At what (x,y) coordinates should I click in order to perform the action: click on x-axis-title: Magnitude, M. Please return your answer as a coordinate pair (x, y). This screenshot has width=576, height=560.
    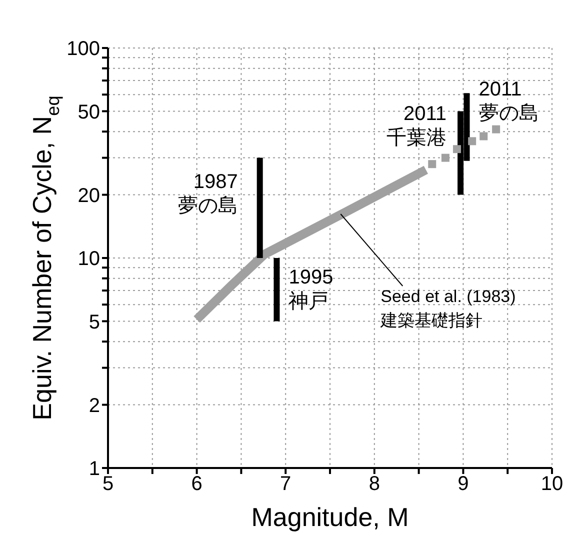
    Looking at the image, I should click on (330, 517).